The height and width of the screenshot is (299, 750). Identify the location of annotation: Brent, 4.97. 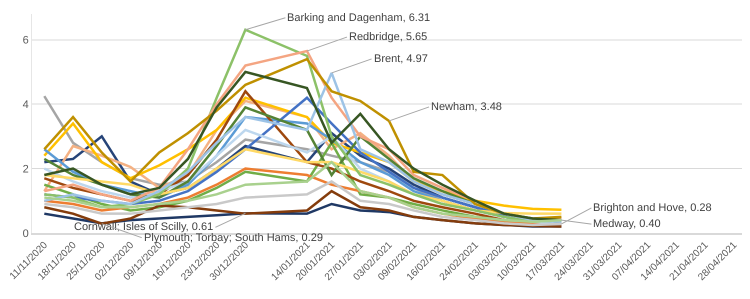
(401, 59).